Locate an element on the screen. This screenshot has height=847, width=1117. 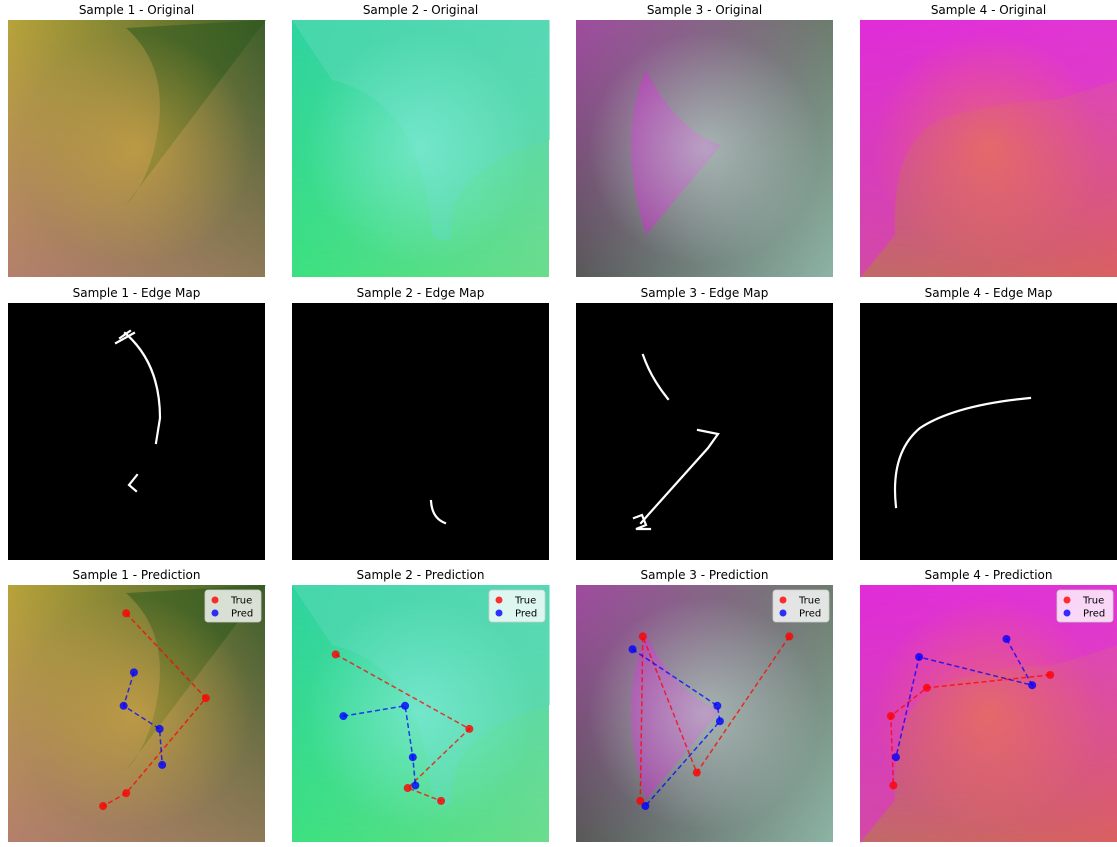
panel-edge-4: Sample 4 - Edge Map is located at coordinates (988, 423).